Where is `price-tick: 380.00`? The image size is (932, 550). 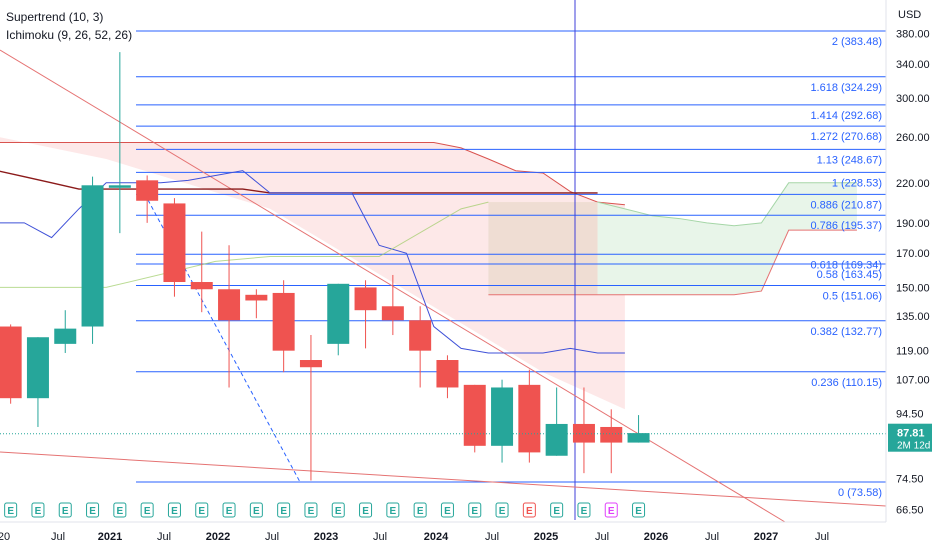
price-tick: 380.00 is located at coordinates (913, 34).